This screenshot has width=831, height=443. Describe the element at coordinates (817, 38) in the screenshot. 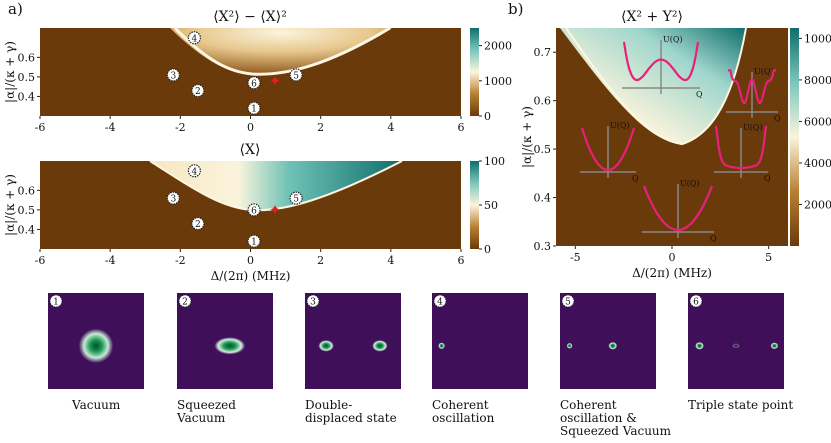

I see `colorbar-tick-label: 10000` at that location.